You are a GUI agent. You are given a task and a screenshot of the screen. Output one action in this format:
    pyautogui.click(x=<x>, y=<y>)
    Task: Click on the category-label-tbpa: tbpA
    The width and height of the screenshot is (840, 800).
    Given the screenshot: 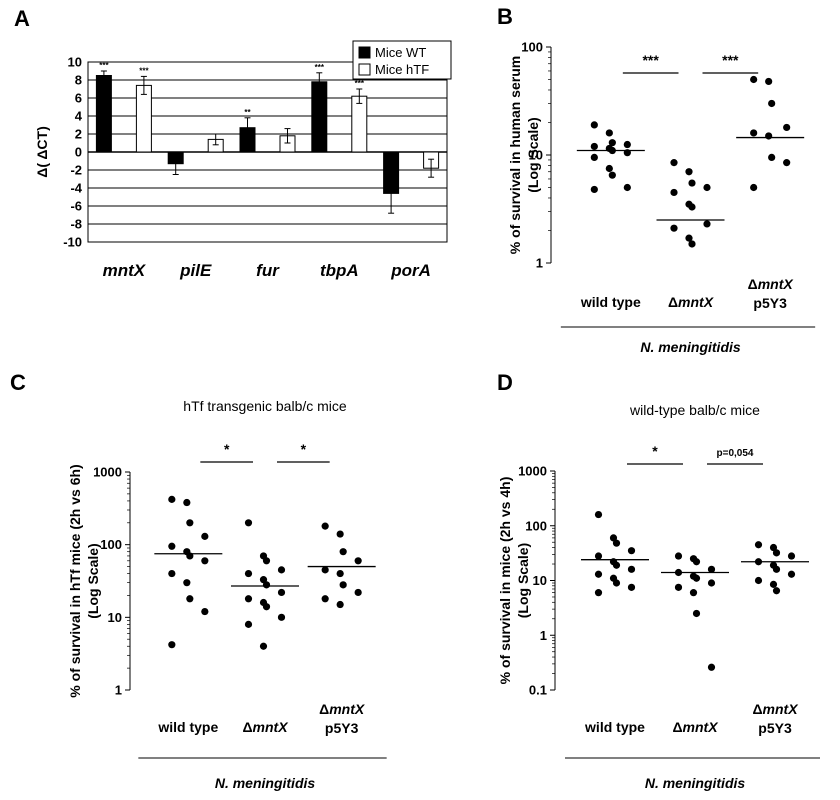 What is the action you would take?
    pyautogui.click(x=339, y=270)
    